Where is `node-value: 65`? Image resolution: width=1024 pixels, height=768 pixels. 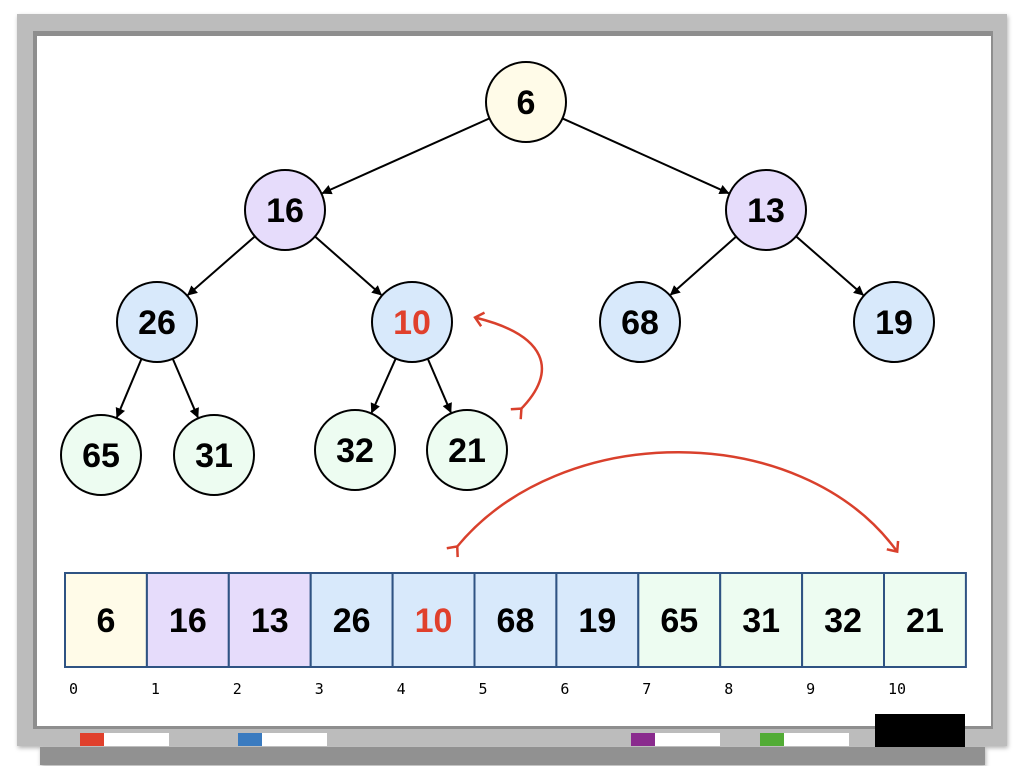 node-value: 65 is located at coordinates (101, 456).